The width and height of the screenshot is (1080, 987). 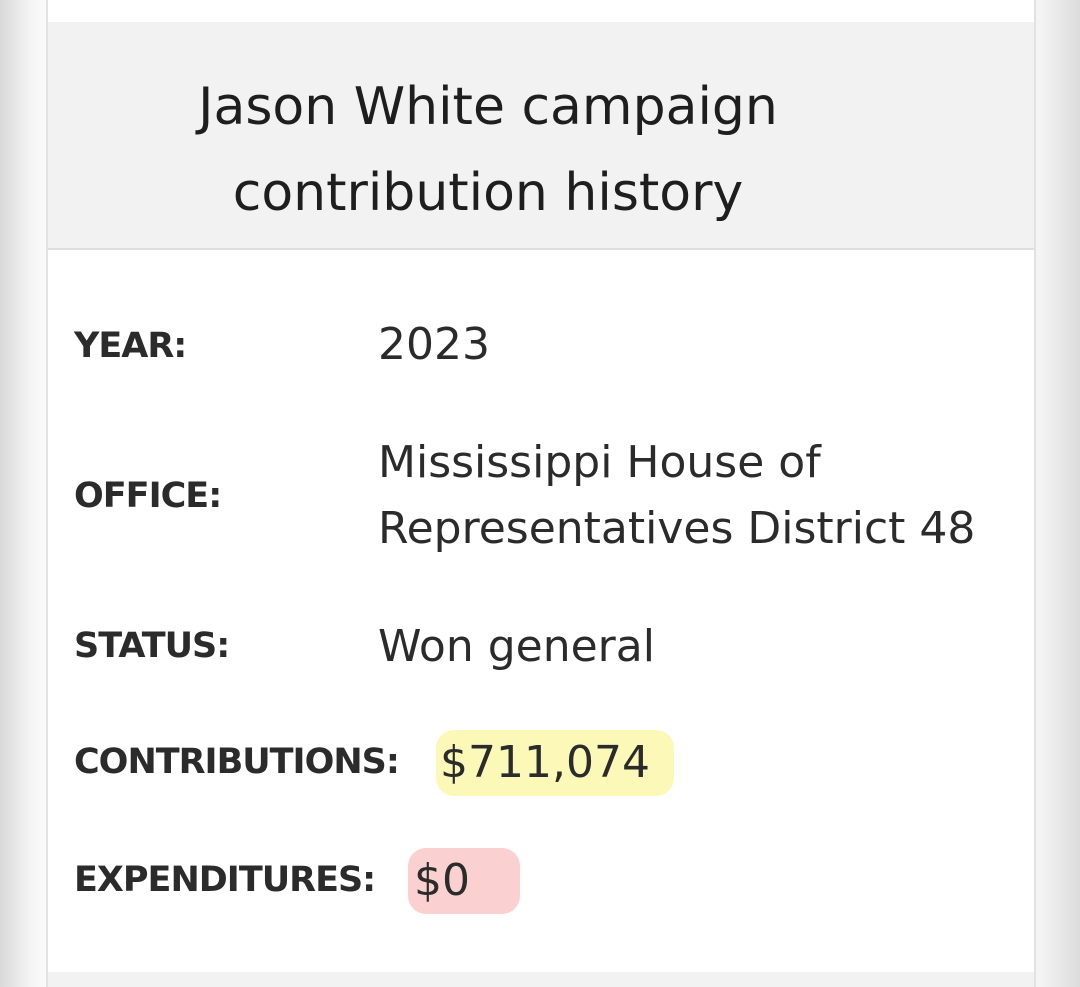 What do you see at coordinates (148, 496) in the screenshot?
I see `row-label: OFFICE:` at bounding box center [148, 496].